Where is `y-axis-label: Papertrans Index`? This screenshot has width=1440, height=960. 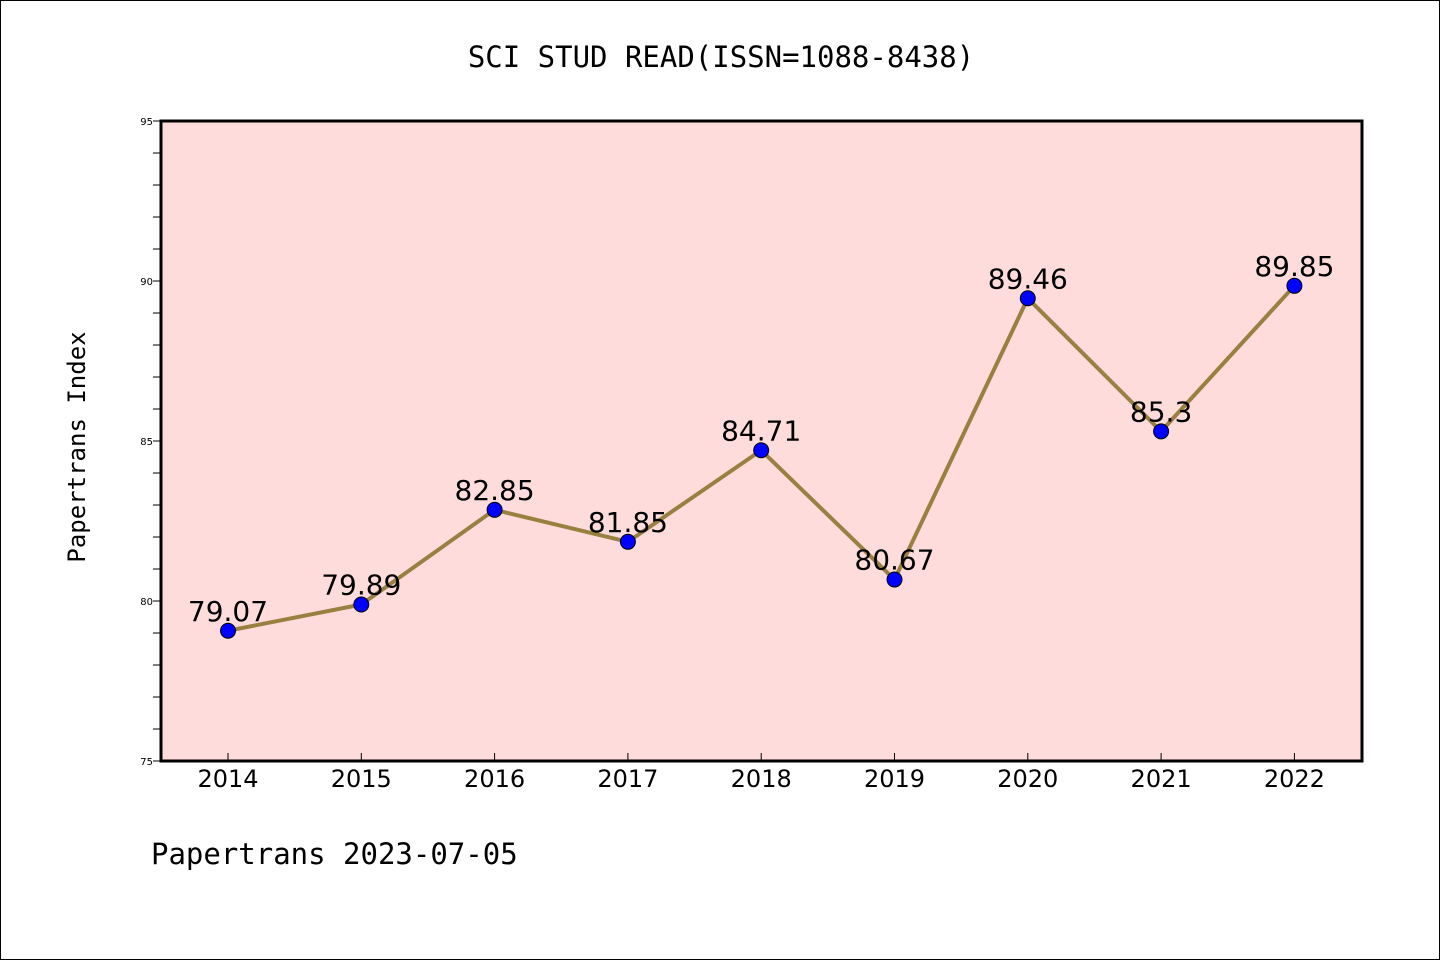 y-axis-label: Papertrans Index is located at coordinates (77, 446).